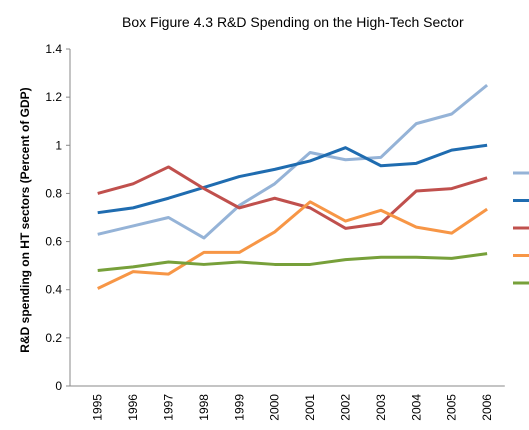  Describe the element at coordinates (310, 407) in the screenshot. I see `x-tick-label: 2001` at that location.